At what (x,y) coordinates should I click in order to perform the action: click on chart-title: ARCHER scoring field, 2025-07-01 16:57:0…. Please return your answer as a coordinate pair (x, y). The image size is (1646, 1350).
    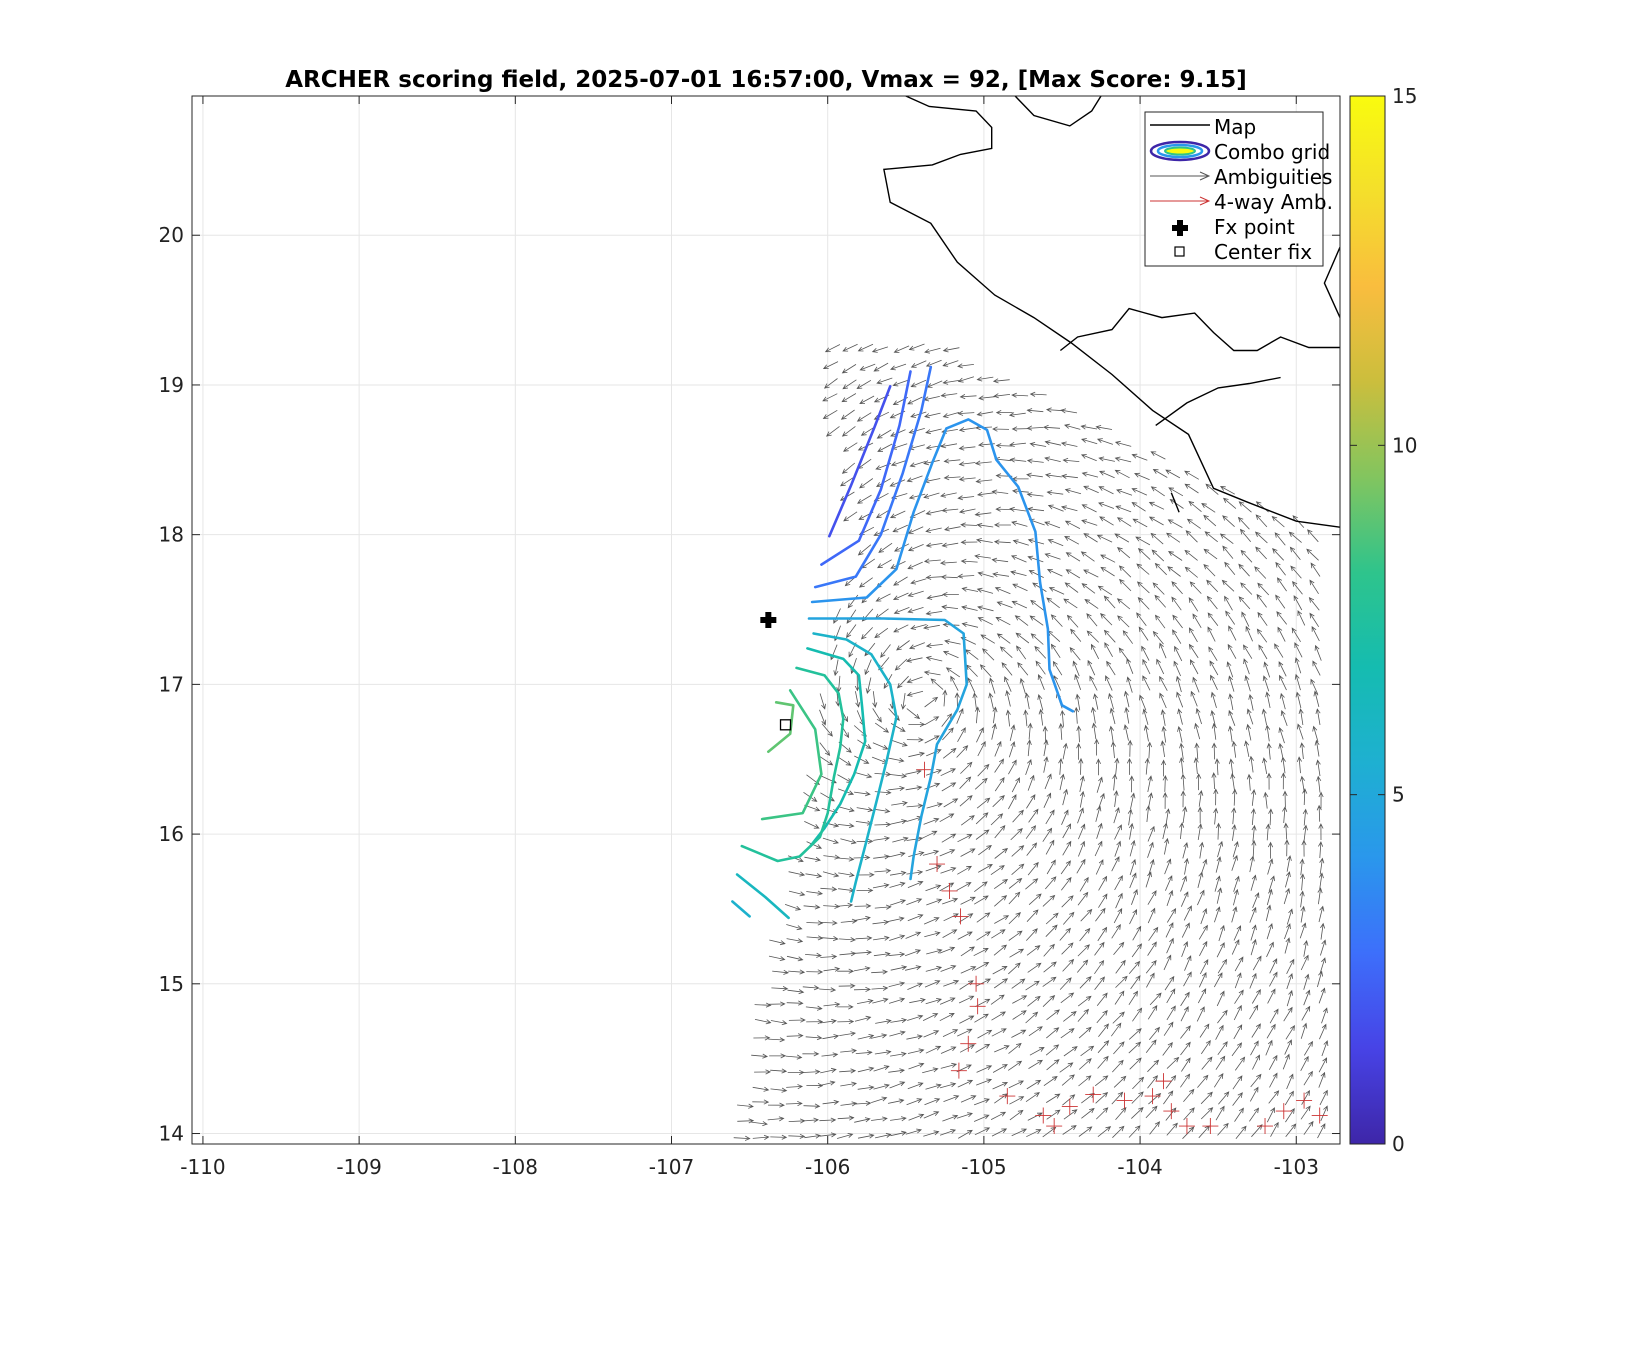
    Looking at the image, I should click on (766, 80).